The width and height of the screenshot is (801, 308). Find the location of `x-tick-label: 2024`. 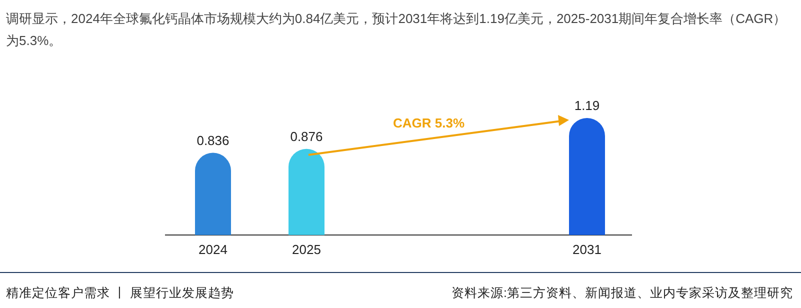

x-tick-label: 2024 is located at coordinates (213, 249).